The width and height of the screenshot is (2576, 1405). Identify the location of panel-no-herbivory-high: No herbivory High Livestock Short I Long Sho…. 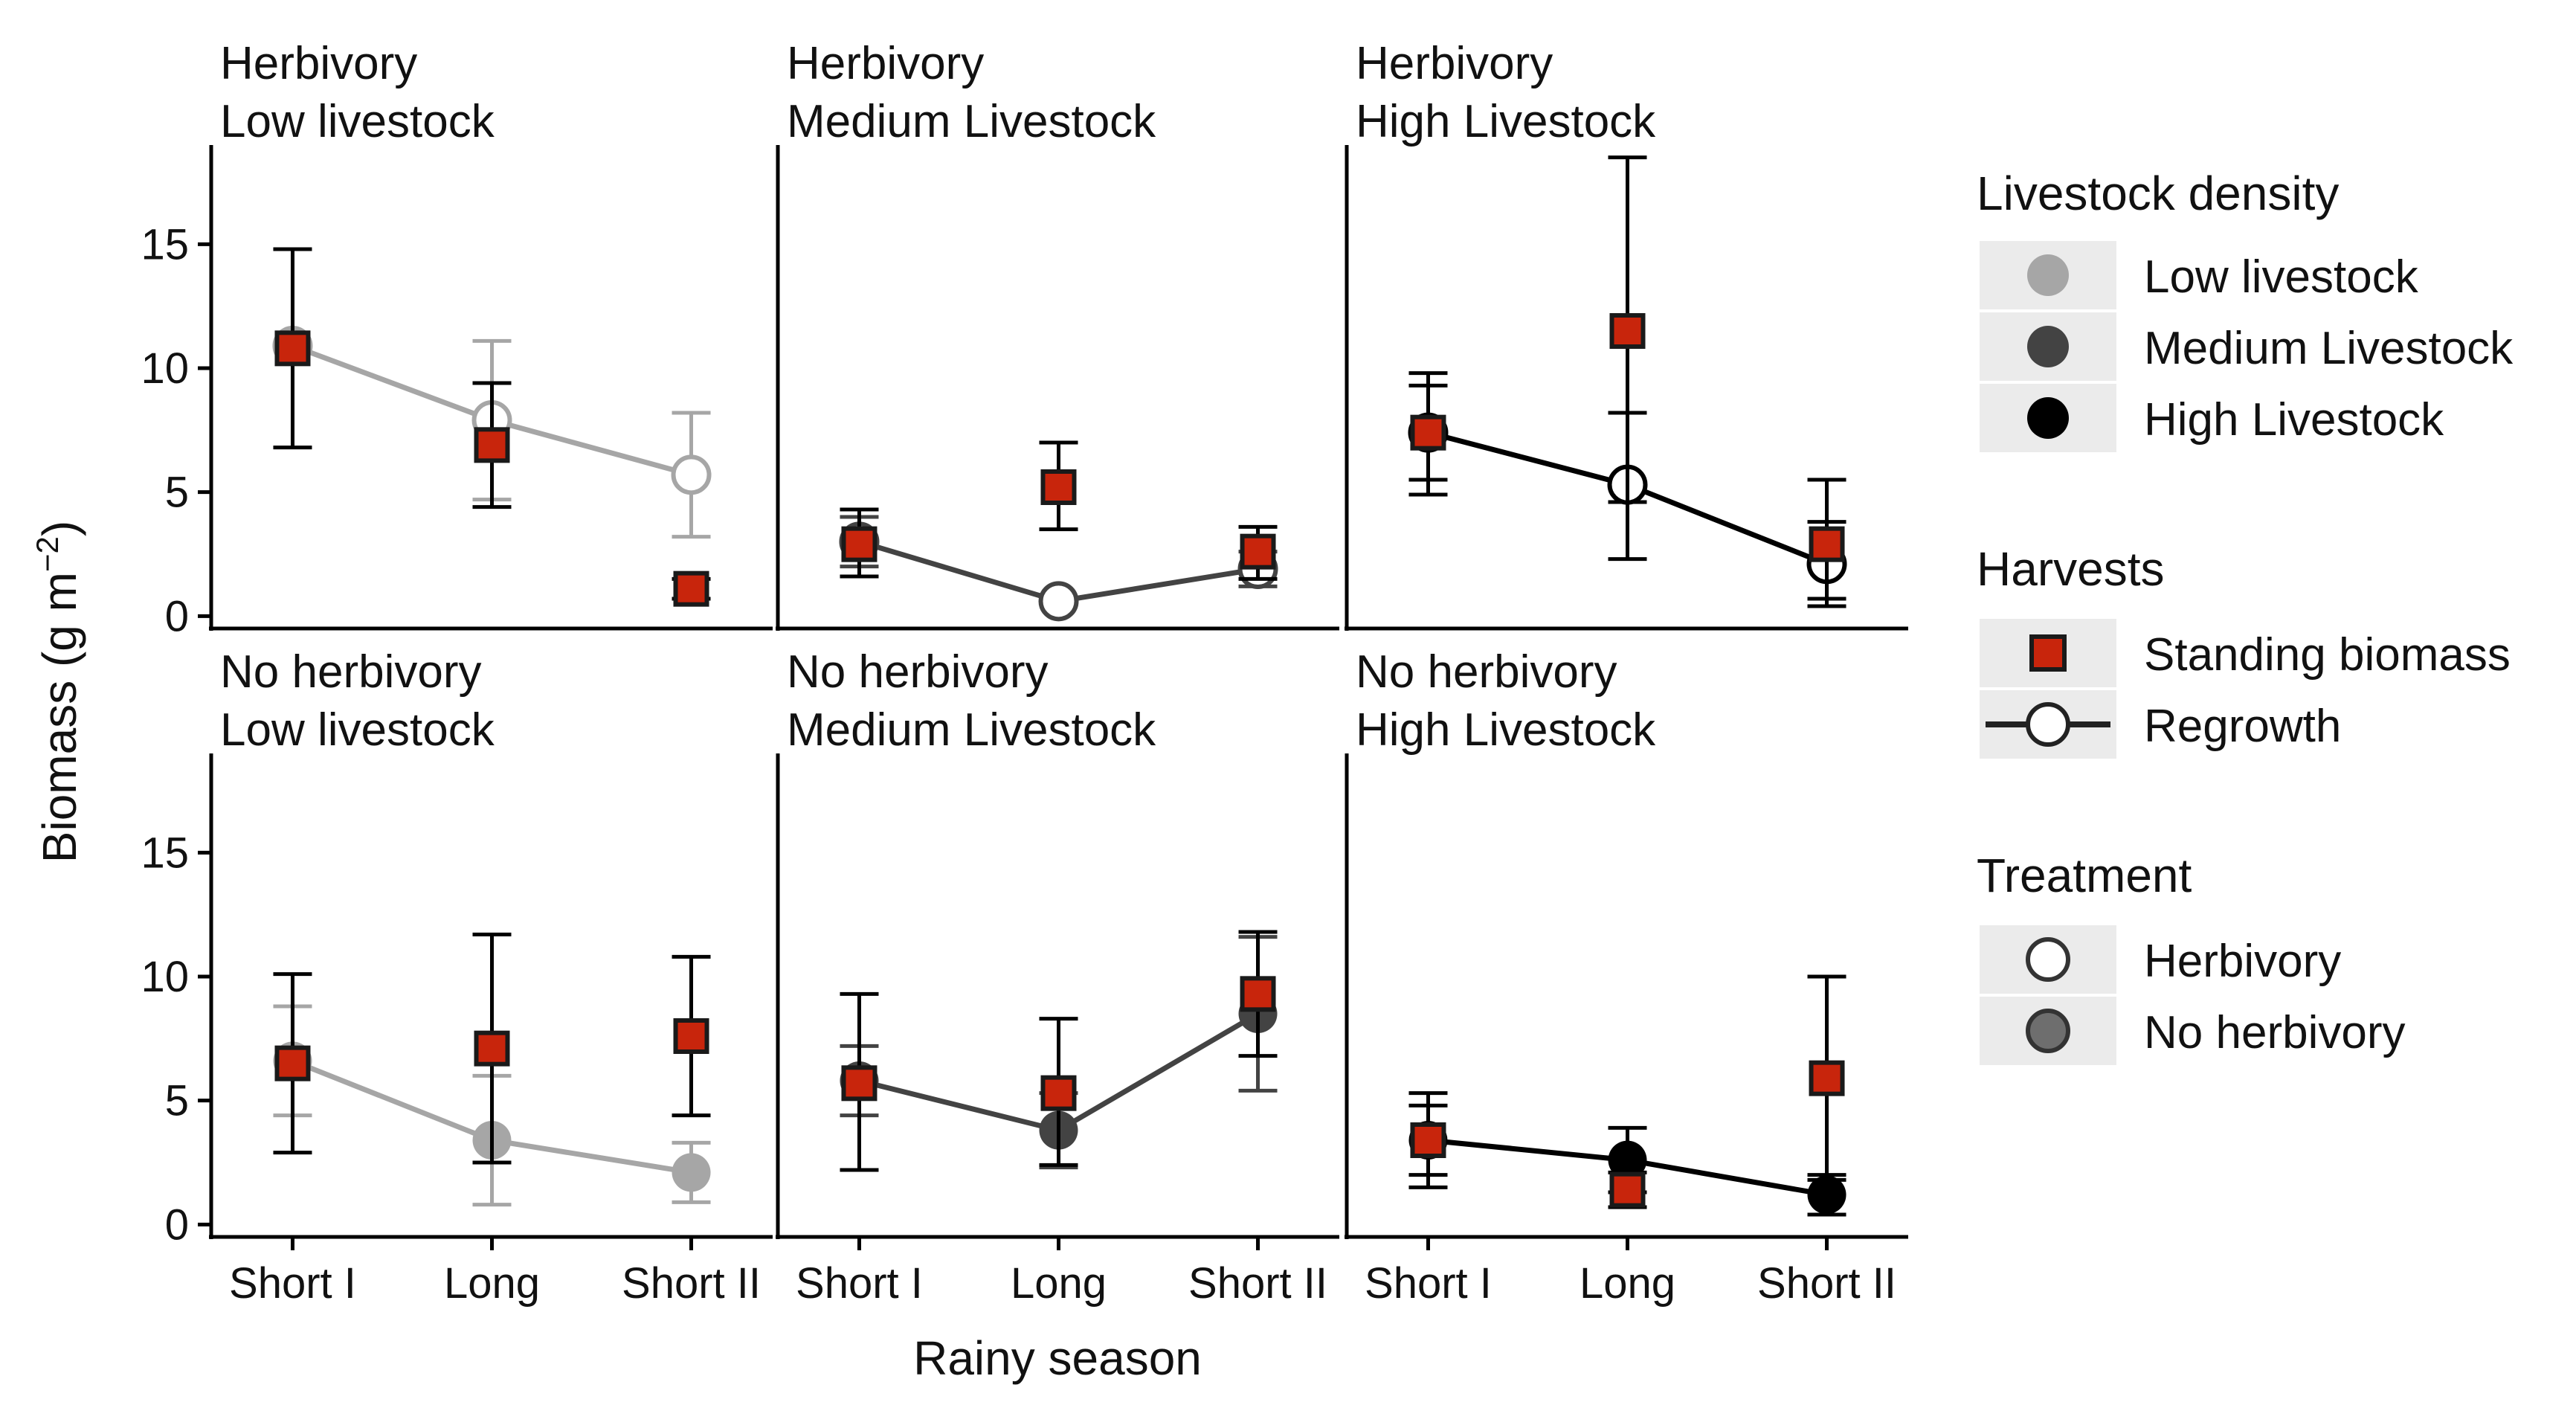
(1626, 977).